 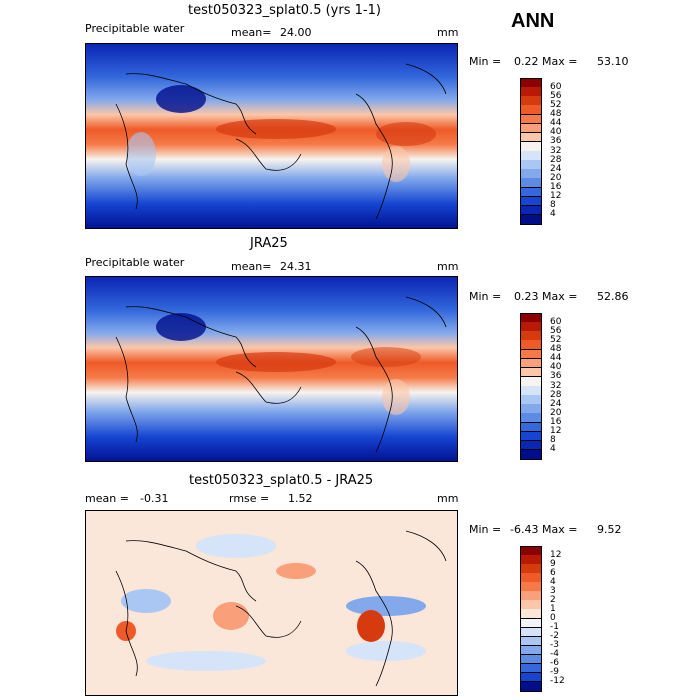 I want to click on colorbar-tick-label: -1, so click(x=554, y=627).